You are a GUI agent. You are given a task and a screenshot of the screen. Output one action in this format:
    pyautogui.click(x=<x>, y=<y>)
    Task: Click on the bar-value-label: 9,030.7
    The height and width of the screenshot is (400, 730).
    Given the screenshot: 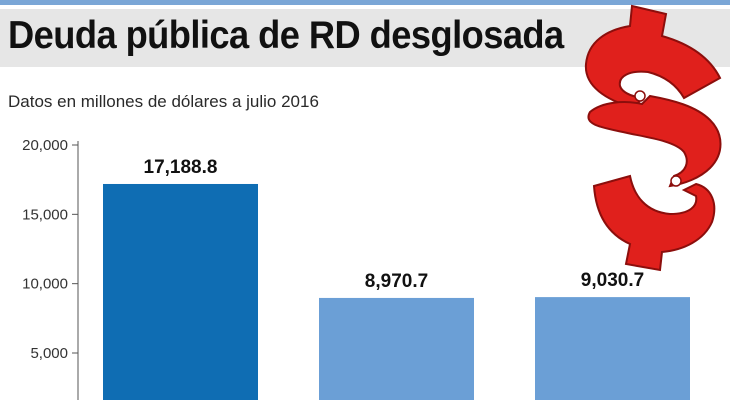 What is the action you would take?
    pyautogui.click(x=612, y=280)
    